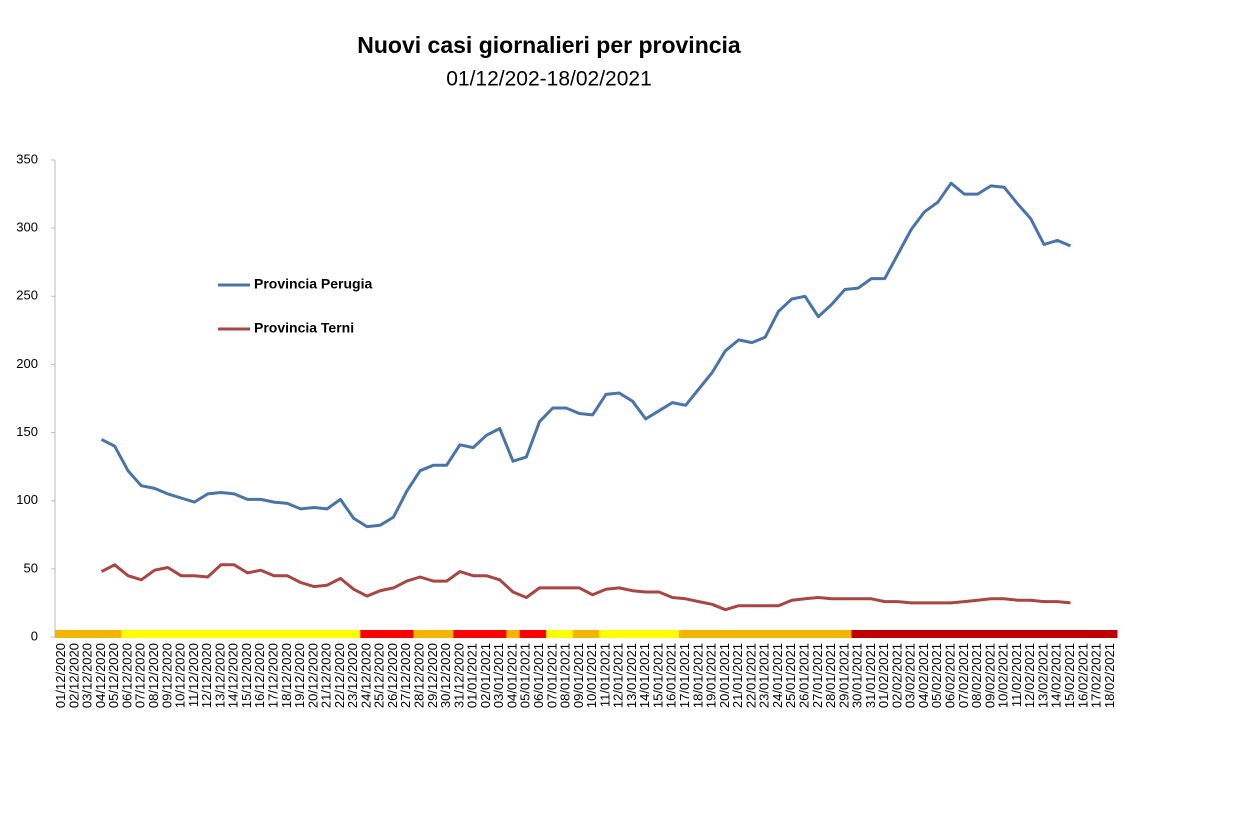  Describe the element at coordinates (27, 431) in the screenshot. I see `y-tick-label: 150` at that location.